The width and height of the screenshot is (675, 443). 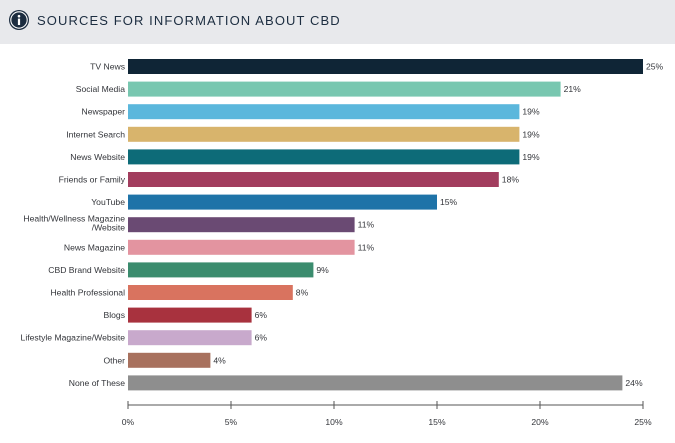 What do you see at coordinates (19, 20) in the screenshot?
I see `info-icon` at bounding box center [19, 20].